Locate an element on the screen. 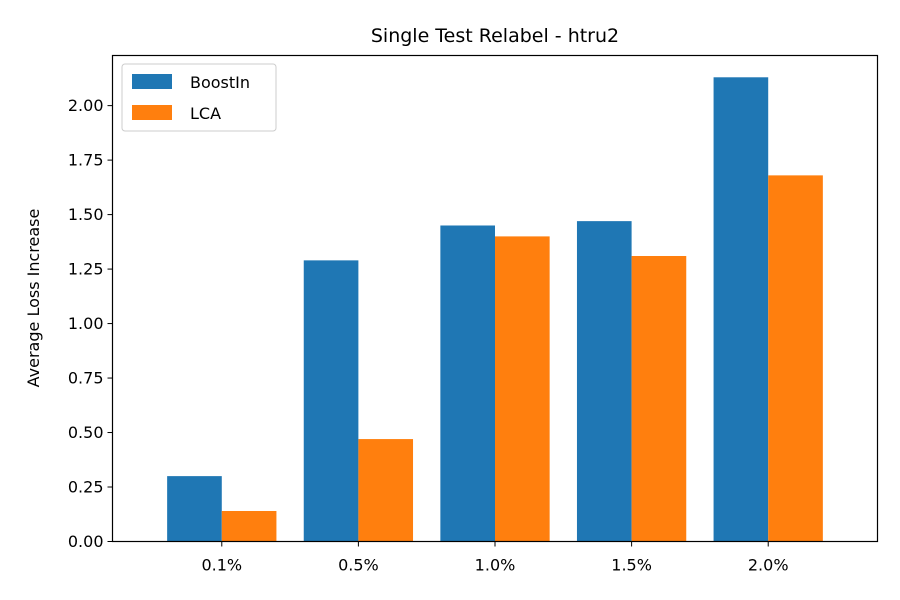  legend-swatch-lca is located at coordinates (152, 112).